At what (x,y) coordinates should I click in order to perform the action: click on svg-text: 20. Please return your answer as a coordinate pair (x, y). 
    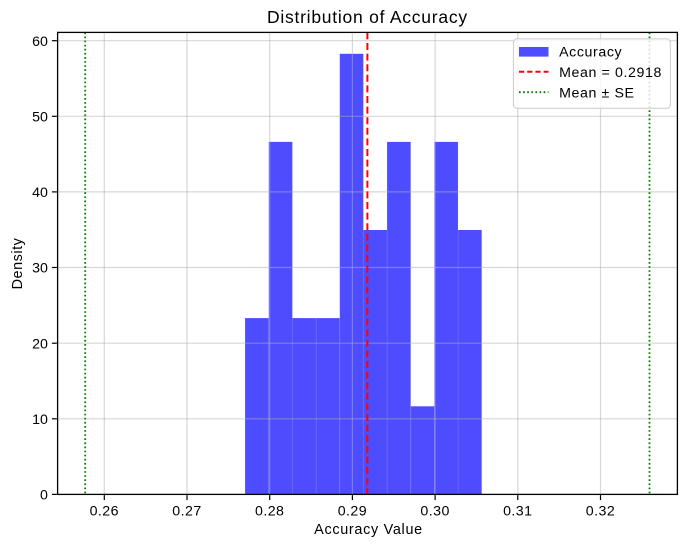
    Looking at the image, I should click on (40, 344).